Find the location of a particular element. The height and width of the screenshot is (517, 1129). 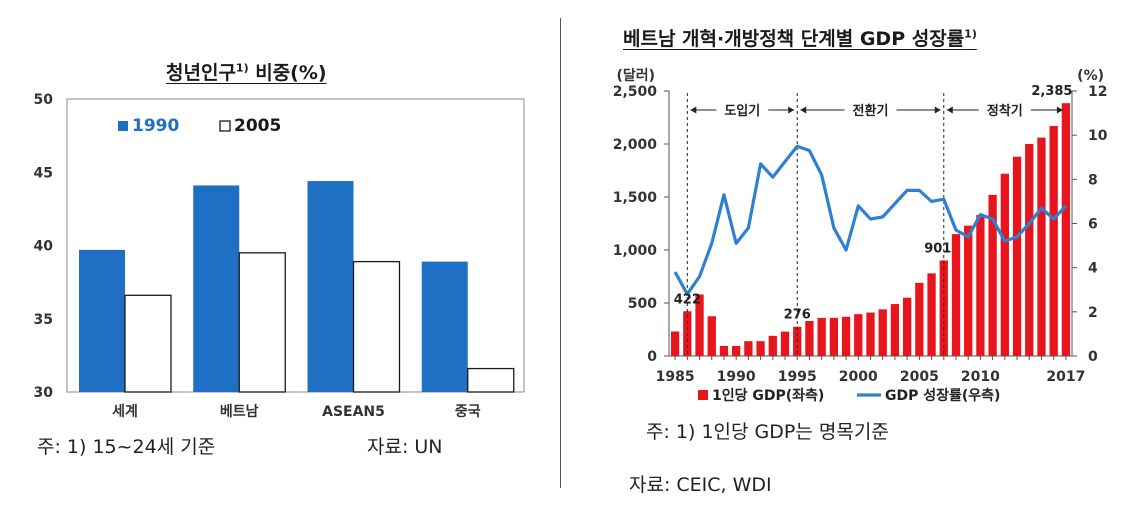

x-tick-label: 1990 is located at coordinates (736, 377).